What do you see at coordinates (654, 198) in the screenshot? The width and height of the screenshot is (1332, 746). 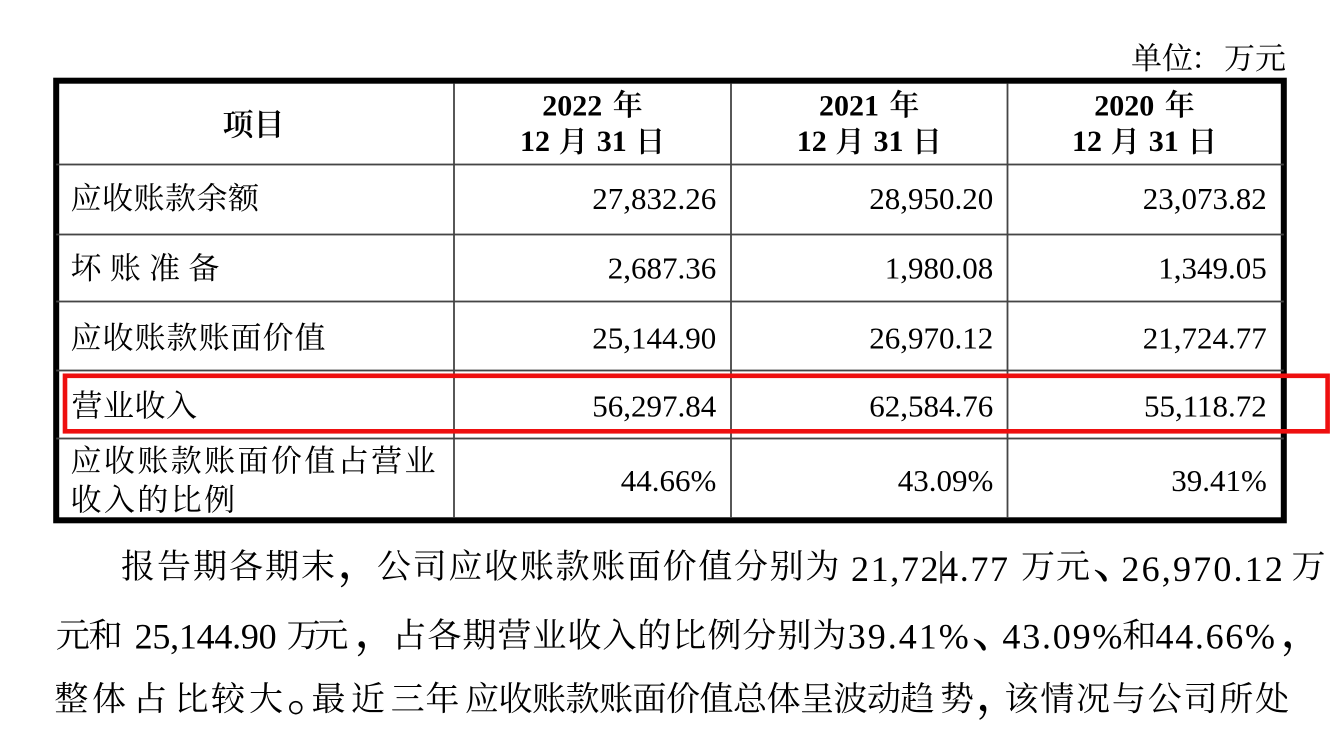 I see `svg-text: 27,832.26` at bounding box center [654, 198].